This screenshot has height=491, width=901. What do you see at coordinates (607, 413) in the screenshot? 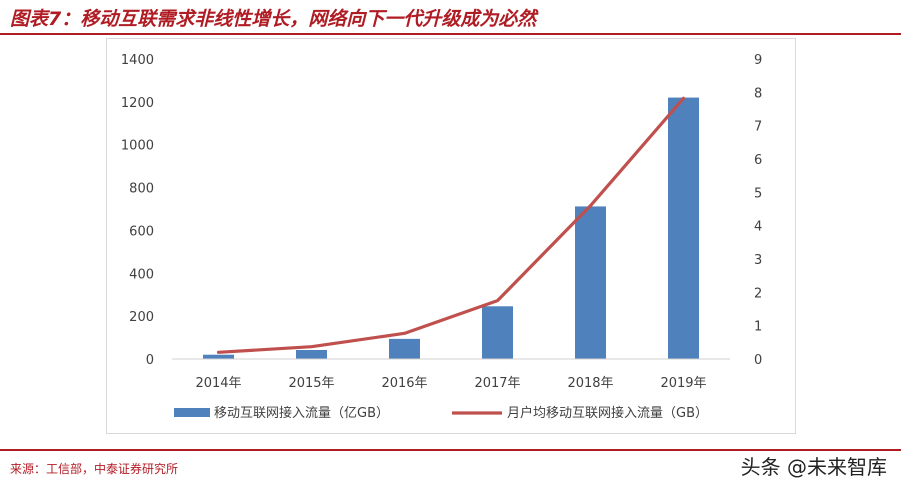
I see `legend-line-label: 月户均移动互联网接入流量（GB）` at bounding box center [607, 413].